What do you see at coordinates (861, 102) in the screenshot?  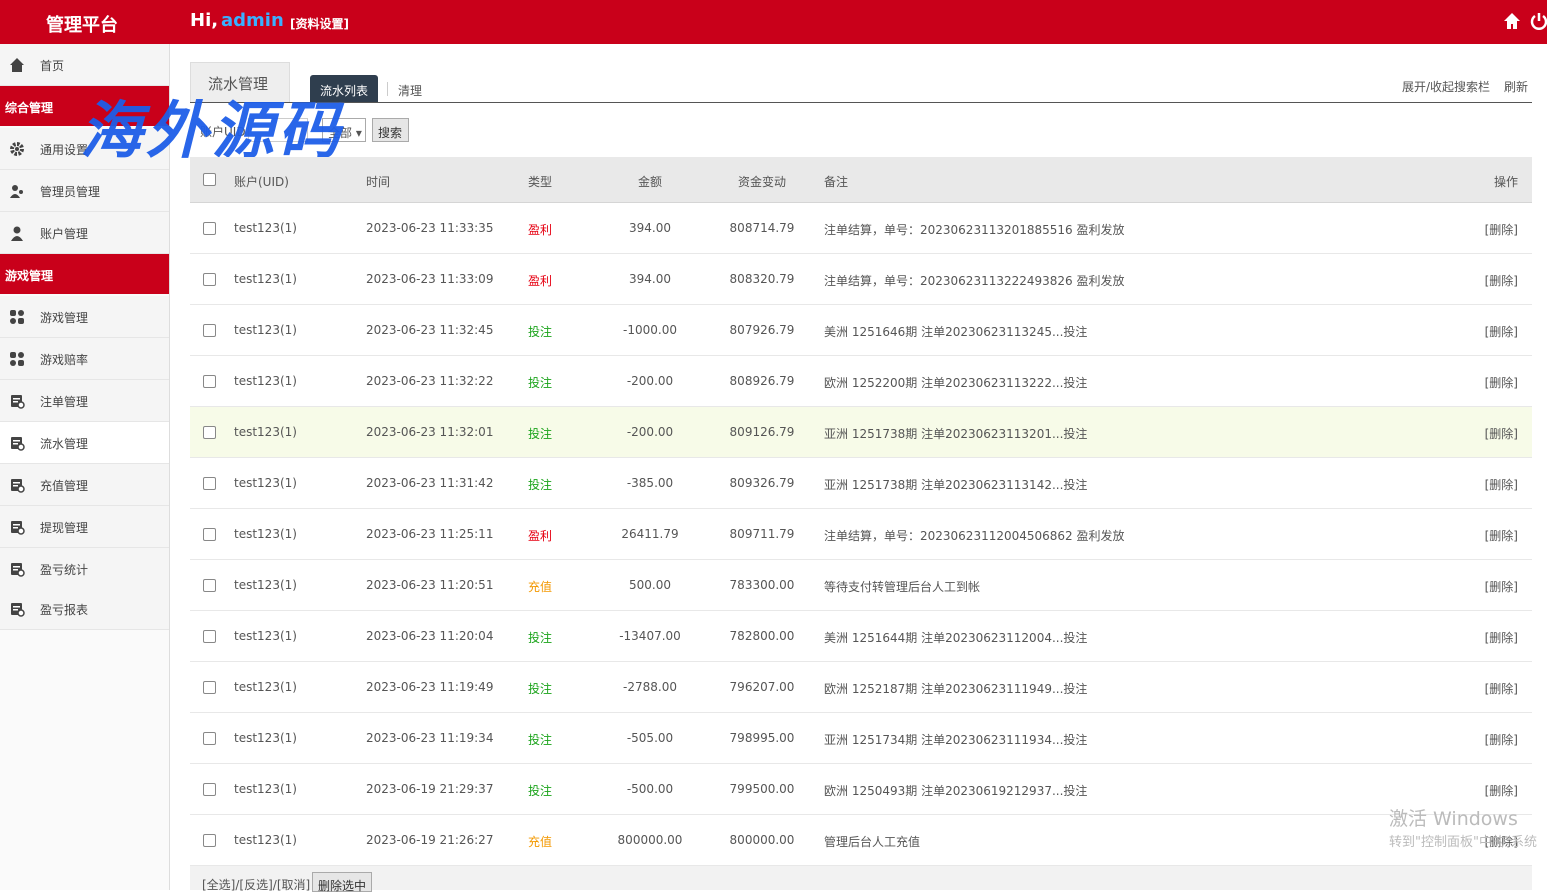 I see `tab-line` at bounding box center [861, 102].